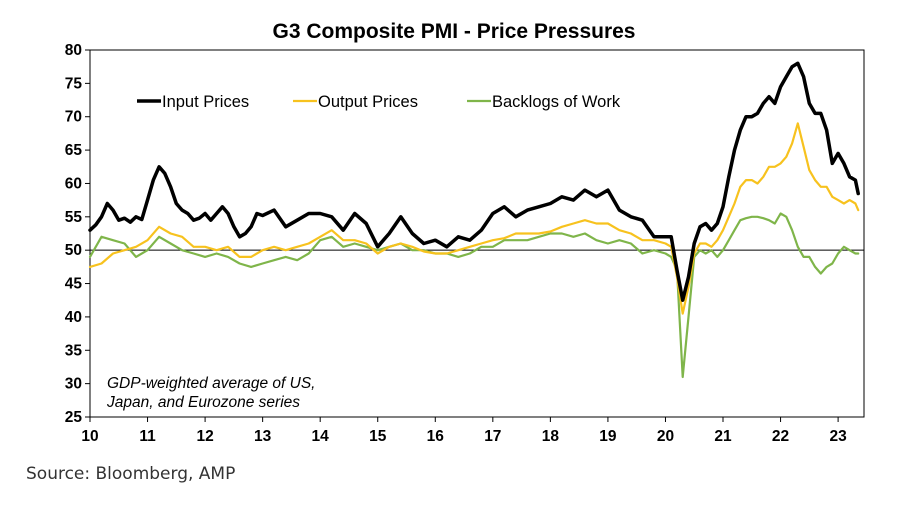  I want to click on y-tick-label: 80, so click(73, 50).